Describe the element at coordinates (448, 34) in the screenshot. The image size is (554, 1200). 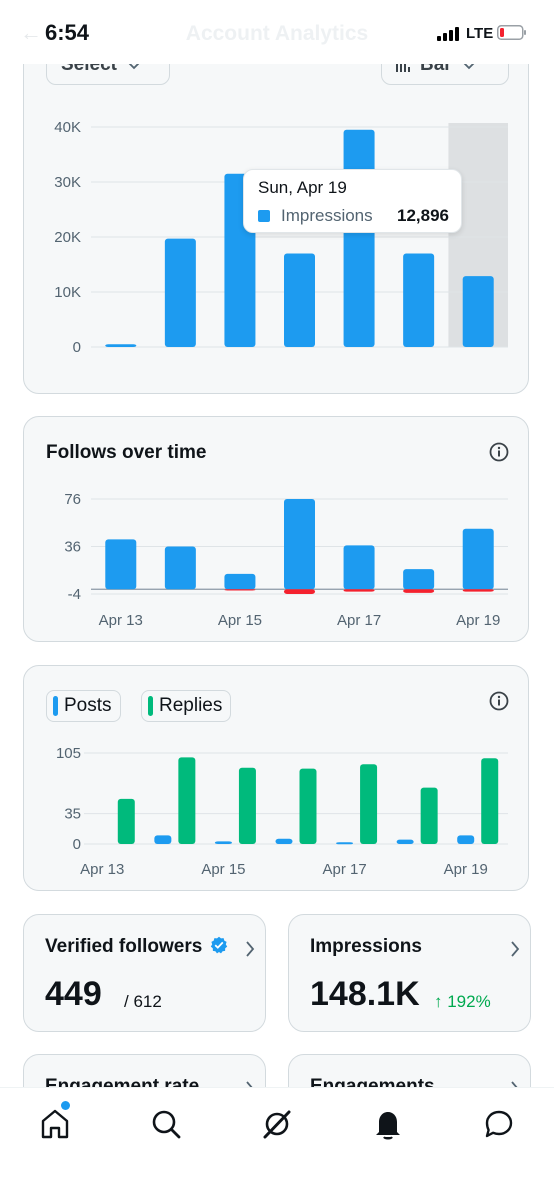
I see `signal-icon` at that location.